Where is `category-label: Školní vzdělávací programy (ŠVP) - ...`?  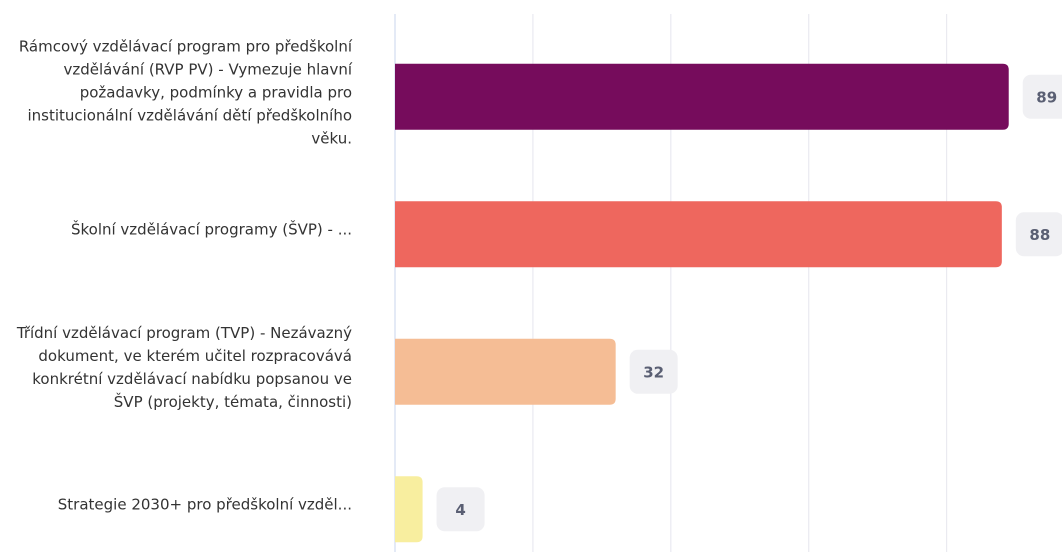
category-label: Školní vzdělávací programy (ŠVP) - ... is located at coordinates (211, 229).